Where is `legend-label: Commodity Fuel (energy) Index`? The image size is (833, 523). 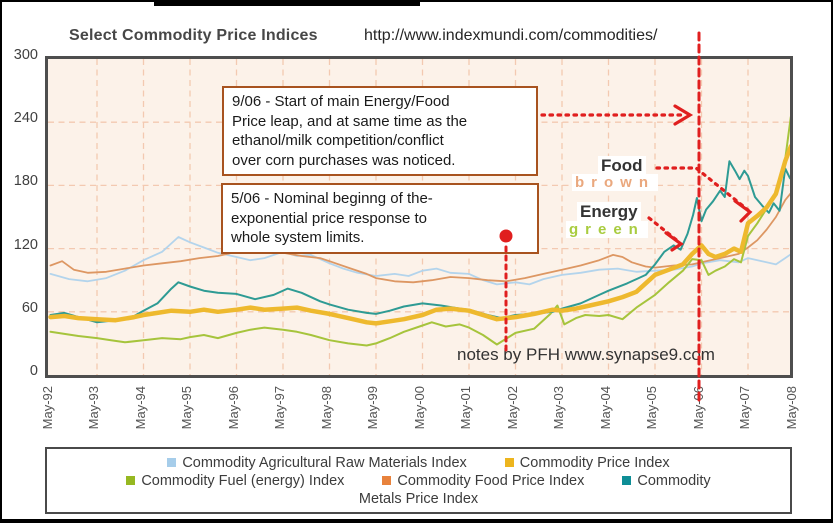 legend-label: Commodity Fuel (energy) Index is located at coordinates (243, 480).